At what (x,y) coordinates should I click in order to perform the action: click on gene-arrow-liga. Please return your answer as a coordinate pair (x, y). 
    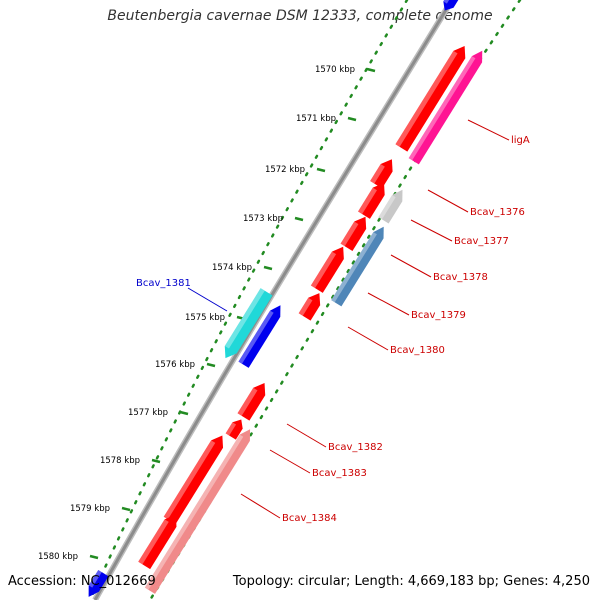
    Looking at the image, I should click on (445, 107).